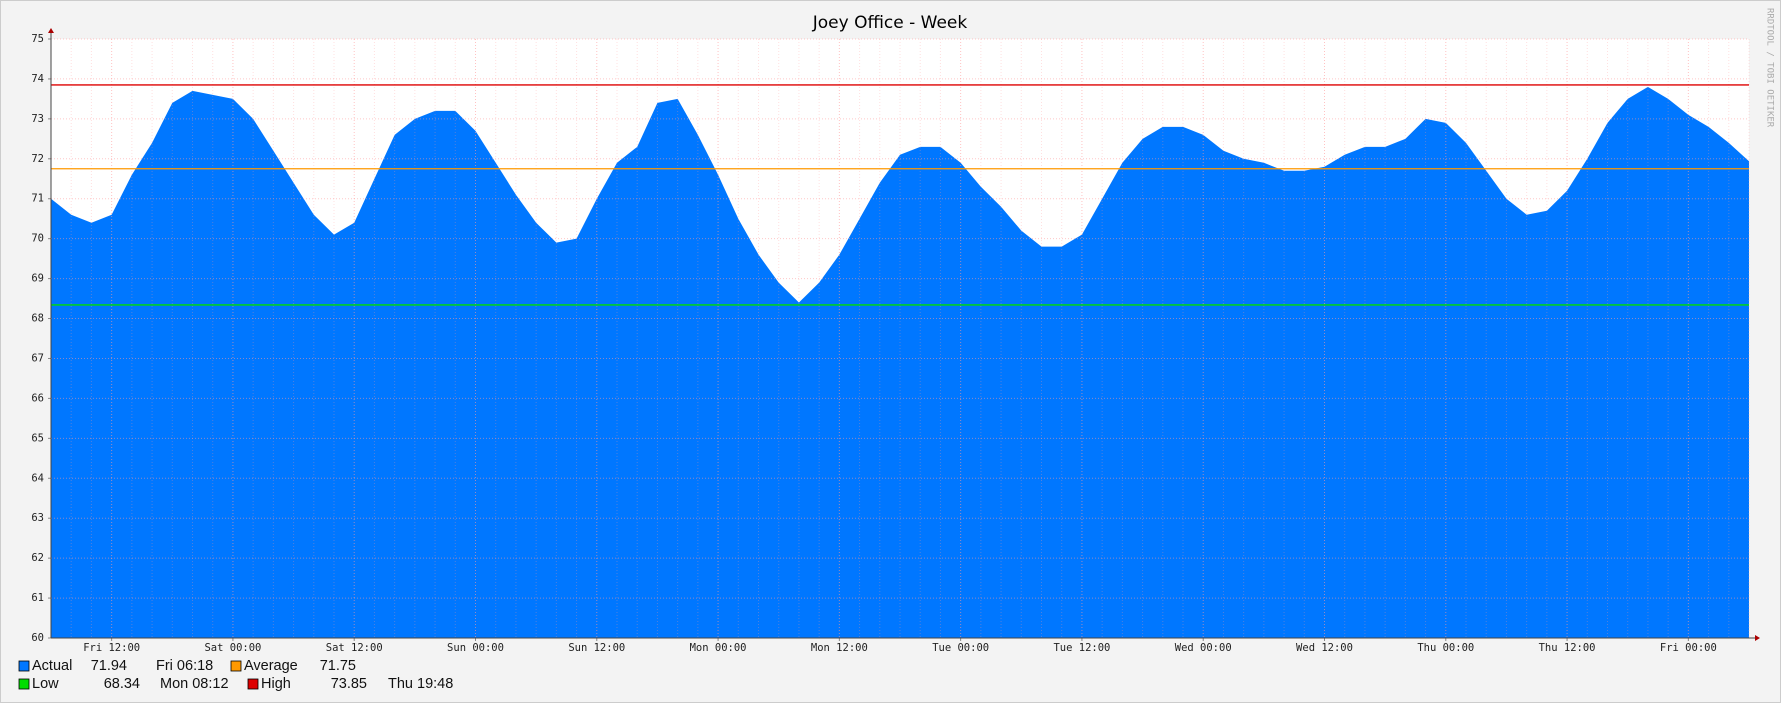 The width and height of the screenshot is (1781, 703). Describe the element at coordinates (338, 666) in the screenshot. I see `legend-value: 71.75` at that location.